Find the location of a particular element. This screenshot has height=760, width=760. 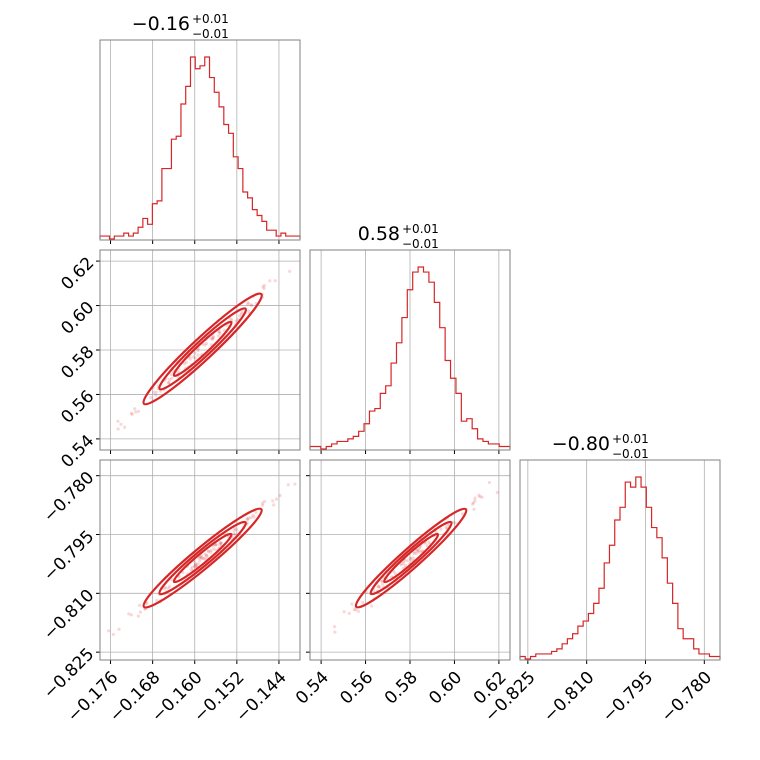

x-tick-label: −0.795 is located at coordinates (628, 697).